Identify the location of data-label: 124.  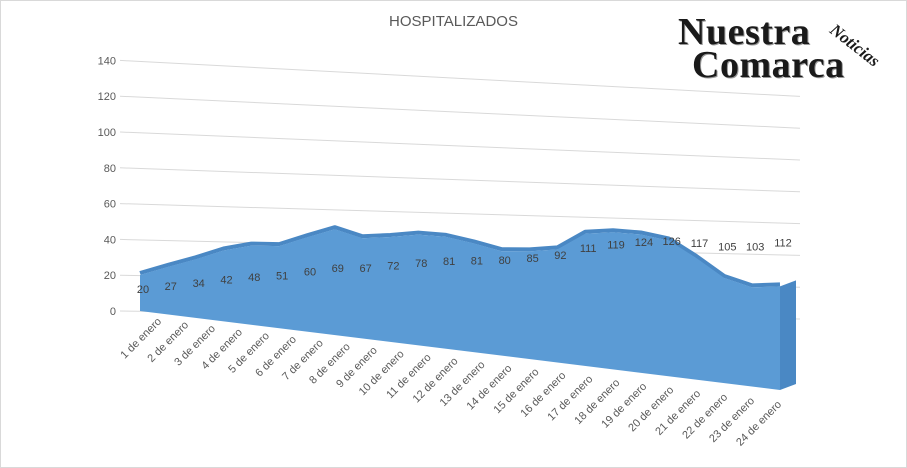
(644, 243).